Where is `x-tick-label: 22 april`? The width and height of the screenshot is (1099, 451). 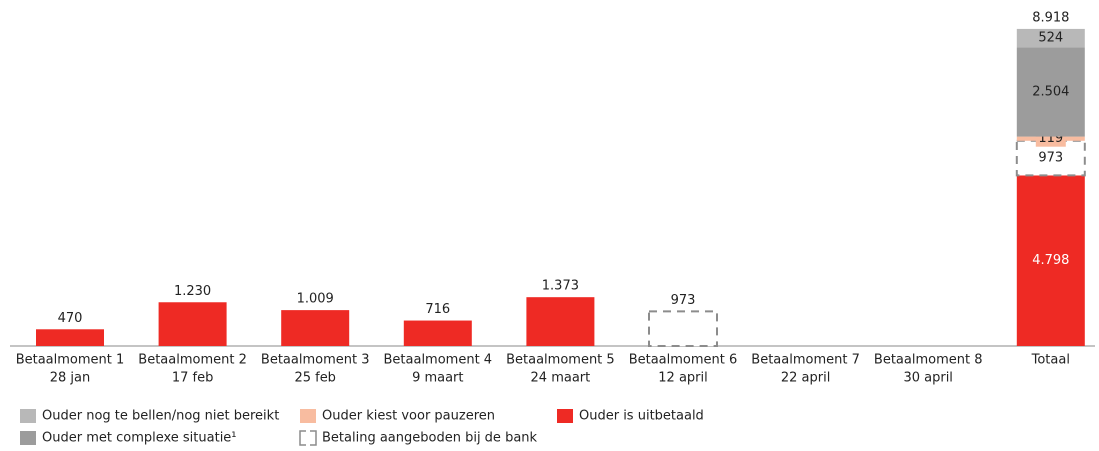
x-tick-label: 22 april is located at coordinates (805, 378).